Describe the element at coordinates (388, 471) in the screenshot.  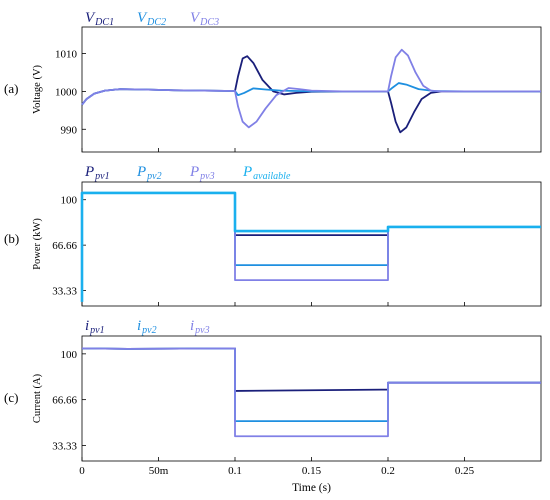
I see `x-tick-label: 0.2` at that location.